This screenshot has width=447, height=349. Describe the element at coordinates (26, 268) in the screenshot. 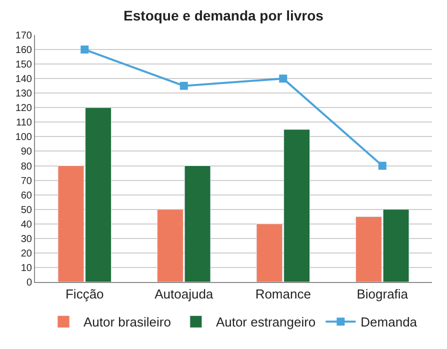

I see `y-tick-label: 10` at that location.